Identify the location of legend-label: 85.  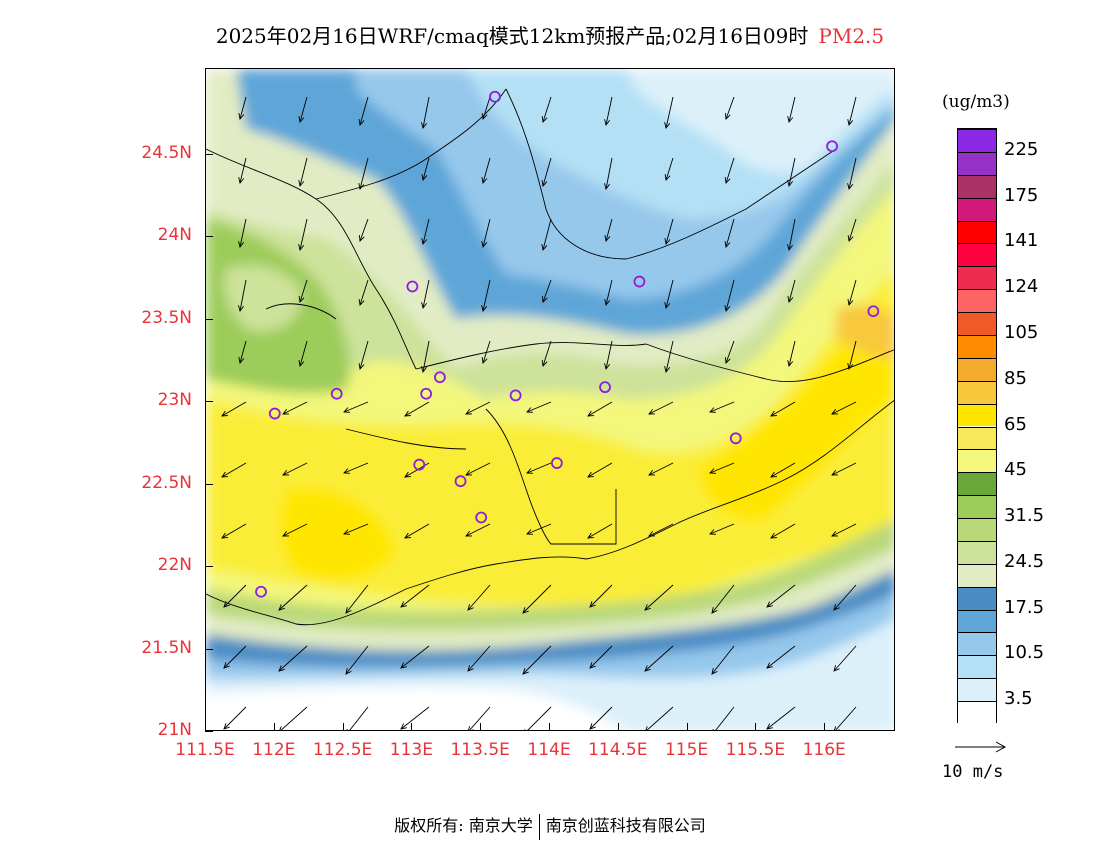
(1015, 378).